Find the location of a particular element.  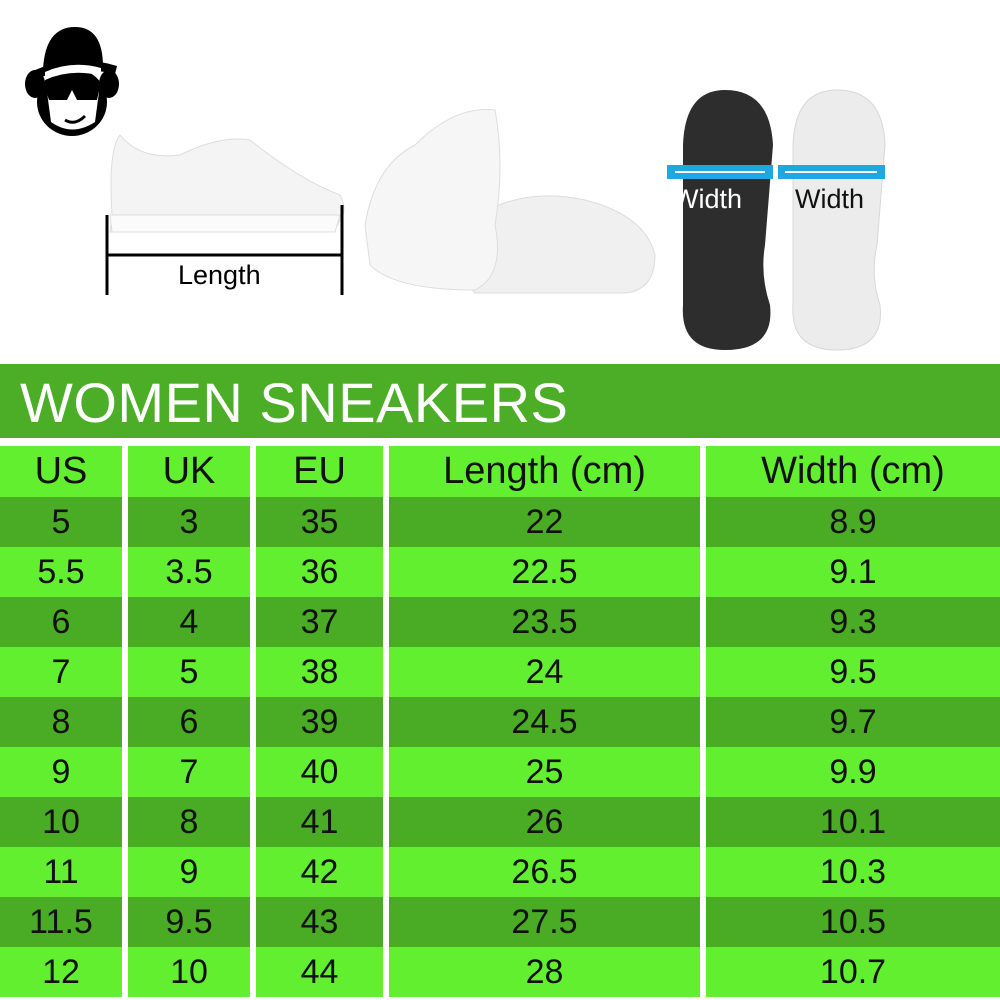

cell-length: 23.5 is located at coordinates (544, 622).